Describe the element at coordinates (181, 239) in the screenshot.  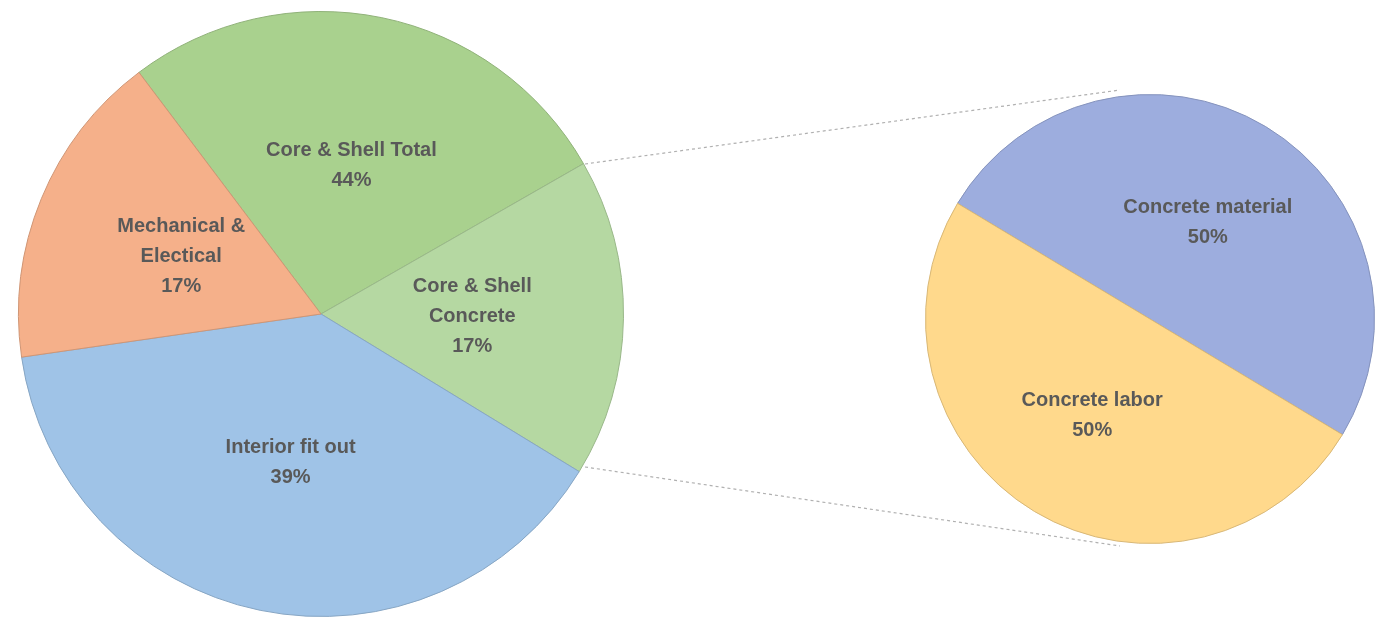
I see `slice-label: Mechanical & Electical` at that location.